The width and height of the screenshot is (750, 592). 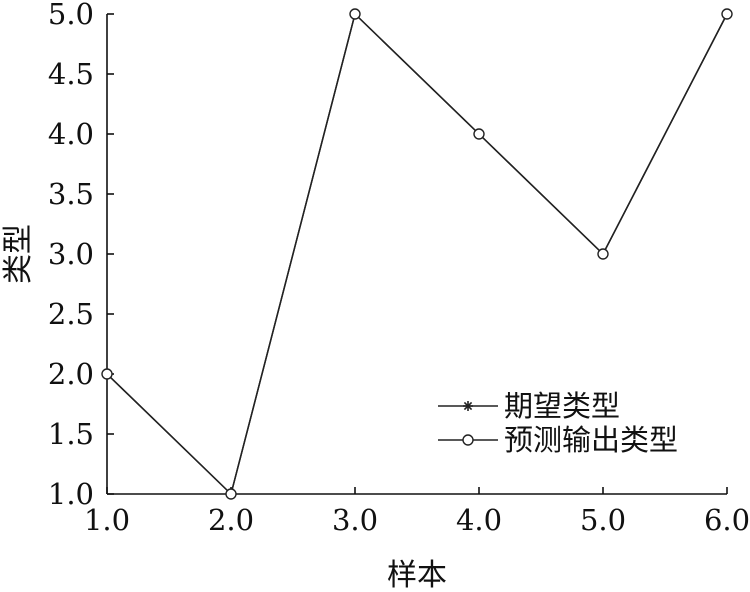 I want to click on legend-label: 期望类型, so click(x=562, y=406).